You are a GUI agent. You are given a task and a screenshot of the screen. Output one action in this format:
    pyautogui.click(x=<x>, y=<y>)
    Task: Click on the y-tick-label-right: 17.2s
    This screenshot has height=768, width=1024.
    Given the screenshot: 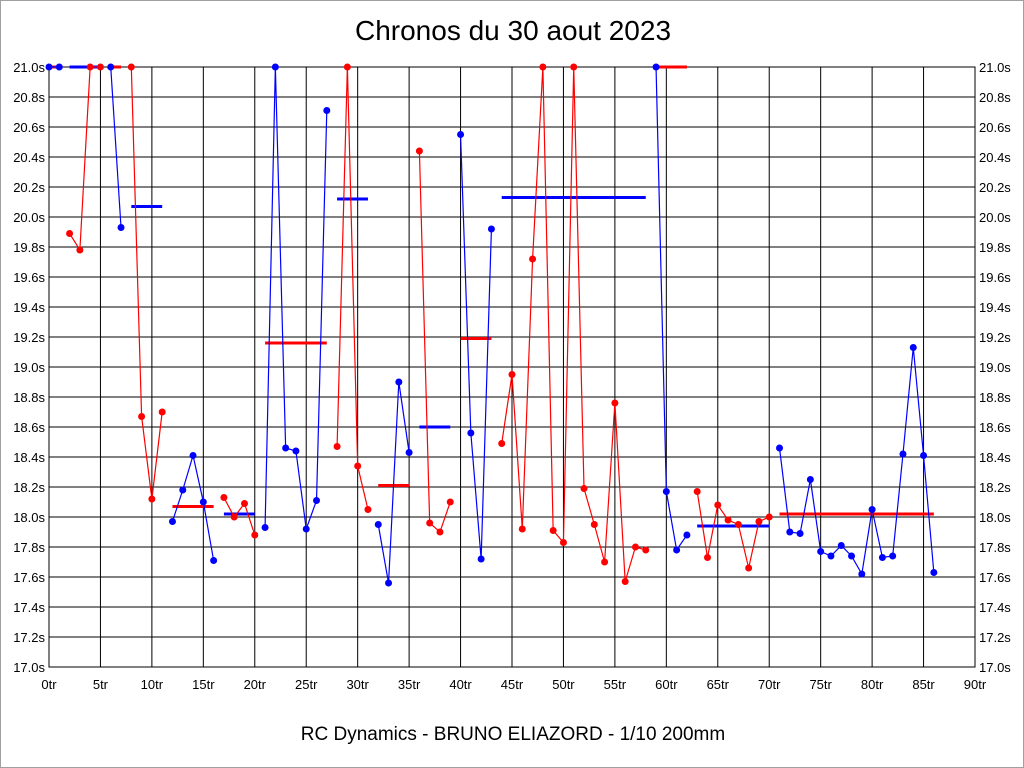 What is the action you would take?
    pyautogui.click(x=995, y=637)
    